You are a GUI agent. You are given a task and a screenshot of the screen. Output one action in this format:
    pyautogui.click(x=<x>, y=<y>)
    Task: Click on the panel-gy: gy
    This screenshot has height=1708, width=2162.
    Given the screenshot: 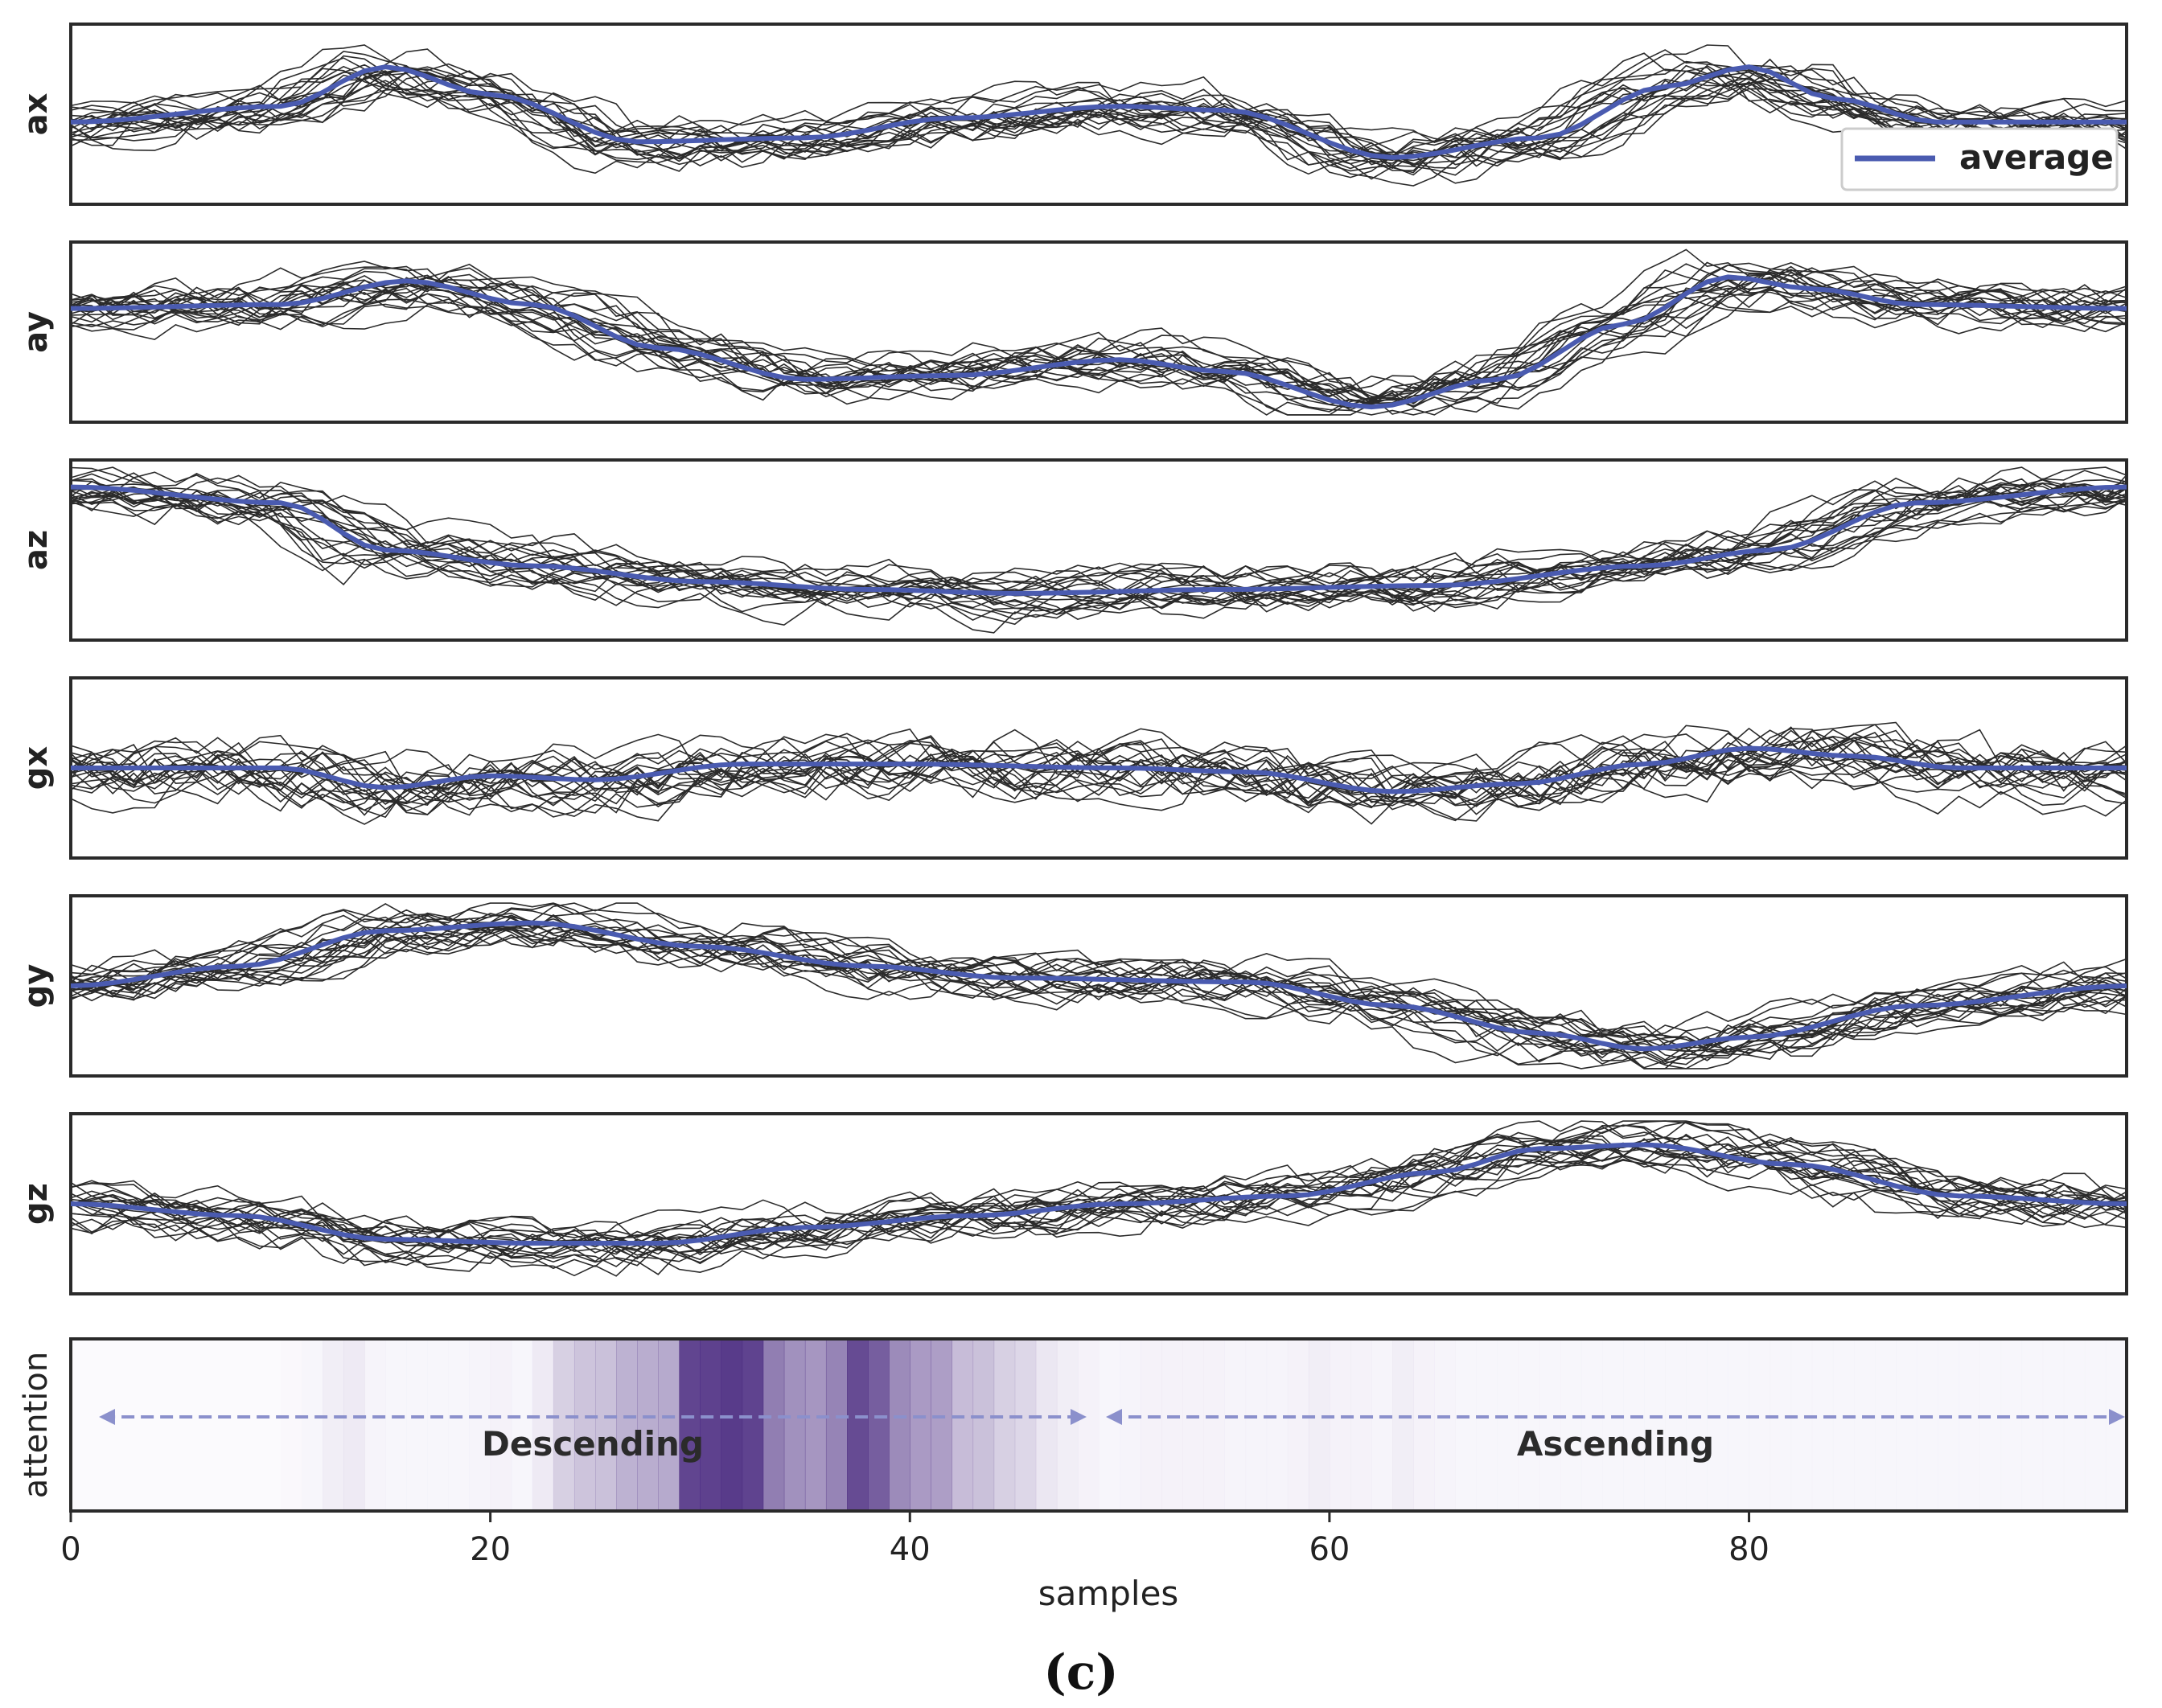 What is the action you would take?
    pyautogui.click(x=1073, y=986)
    